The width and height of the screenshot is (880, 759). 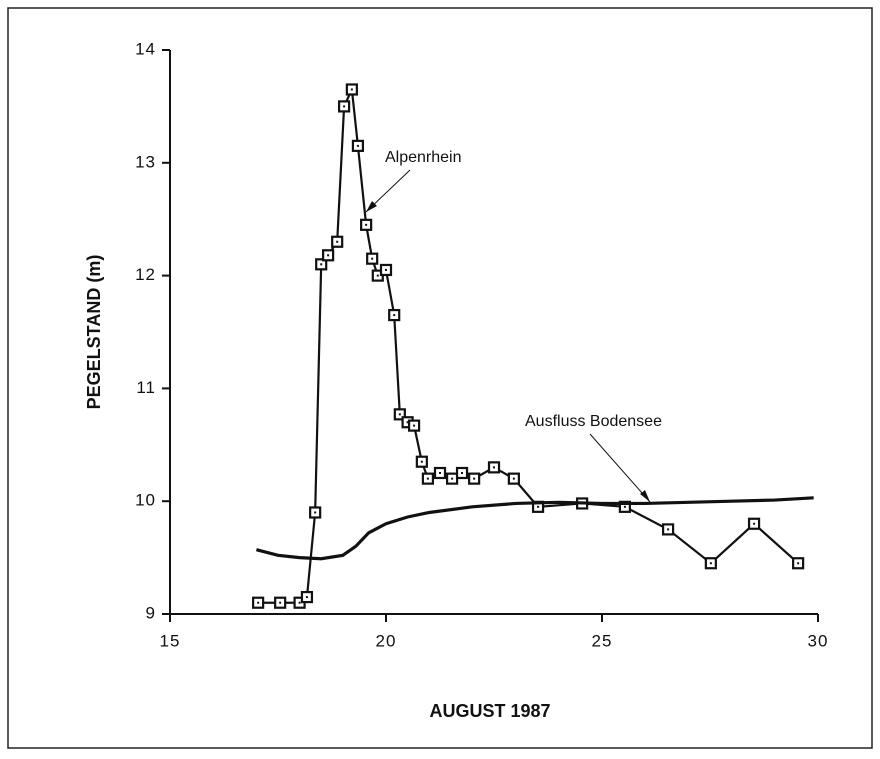 I want to click on y-tick-label: 10, so click(x=145, y=500).